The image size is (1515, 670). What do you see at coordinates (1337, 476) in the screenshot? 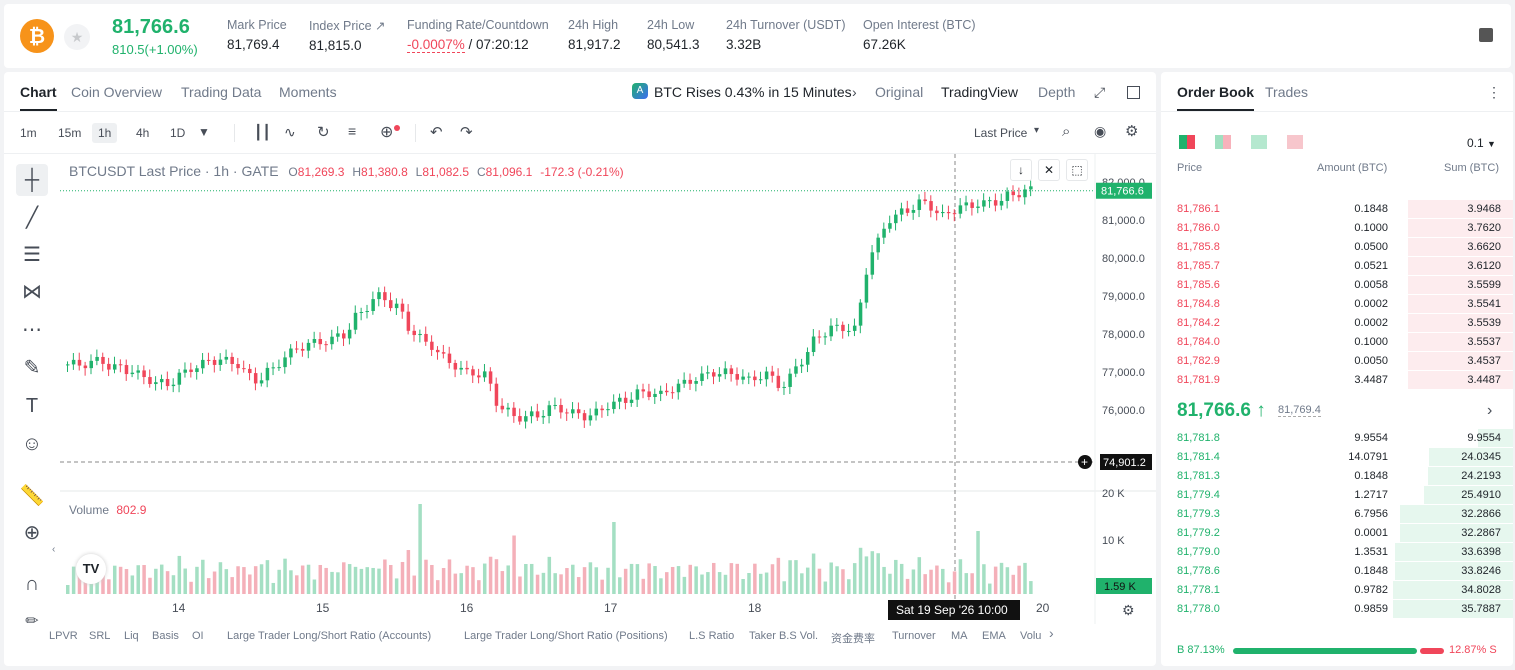
I see `bid-row: 81,781.3 0.1848 24.2193` at bounding box center [1337, 476].